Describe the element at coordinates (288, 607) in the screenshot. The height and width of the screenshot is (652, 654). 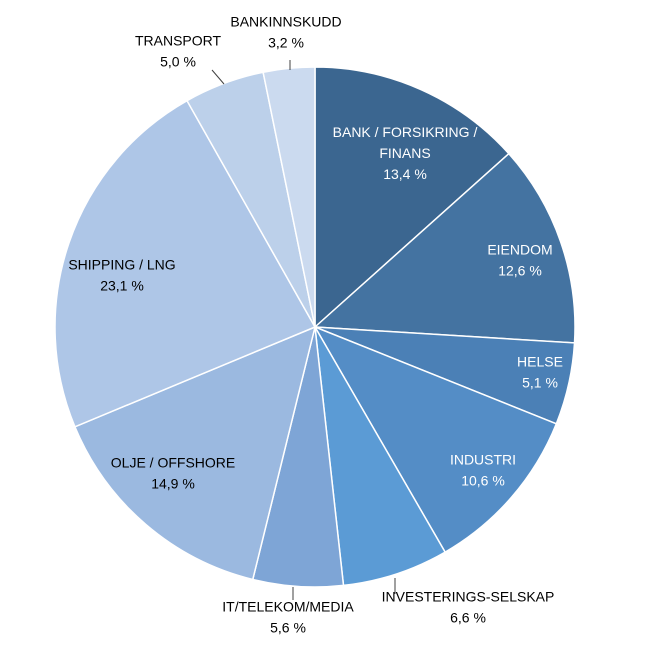
I see `slice-name-label: IT/TELEKOM/MEDIA` at that location.